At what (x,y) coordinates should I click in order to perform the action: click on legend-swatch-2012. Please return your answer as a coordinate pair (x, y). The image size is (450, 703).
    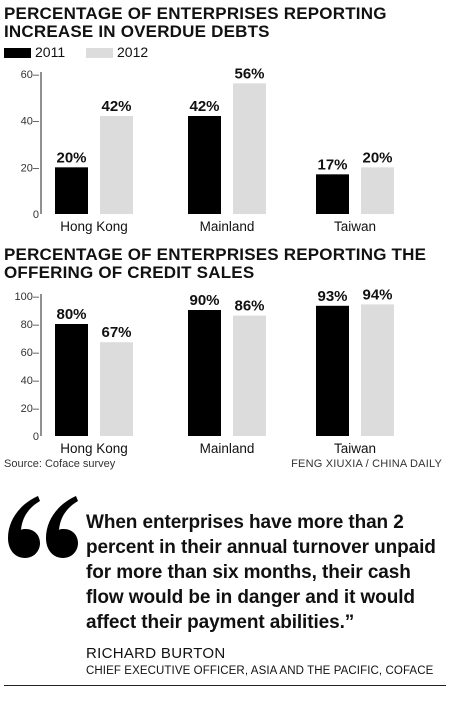
    Looking at the image, I should click on (99, 53).